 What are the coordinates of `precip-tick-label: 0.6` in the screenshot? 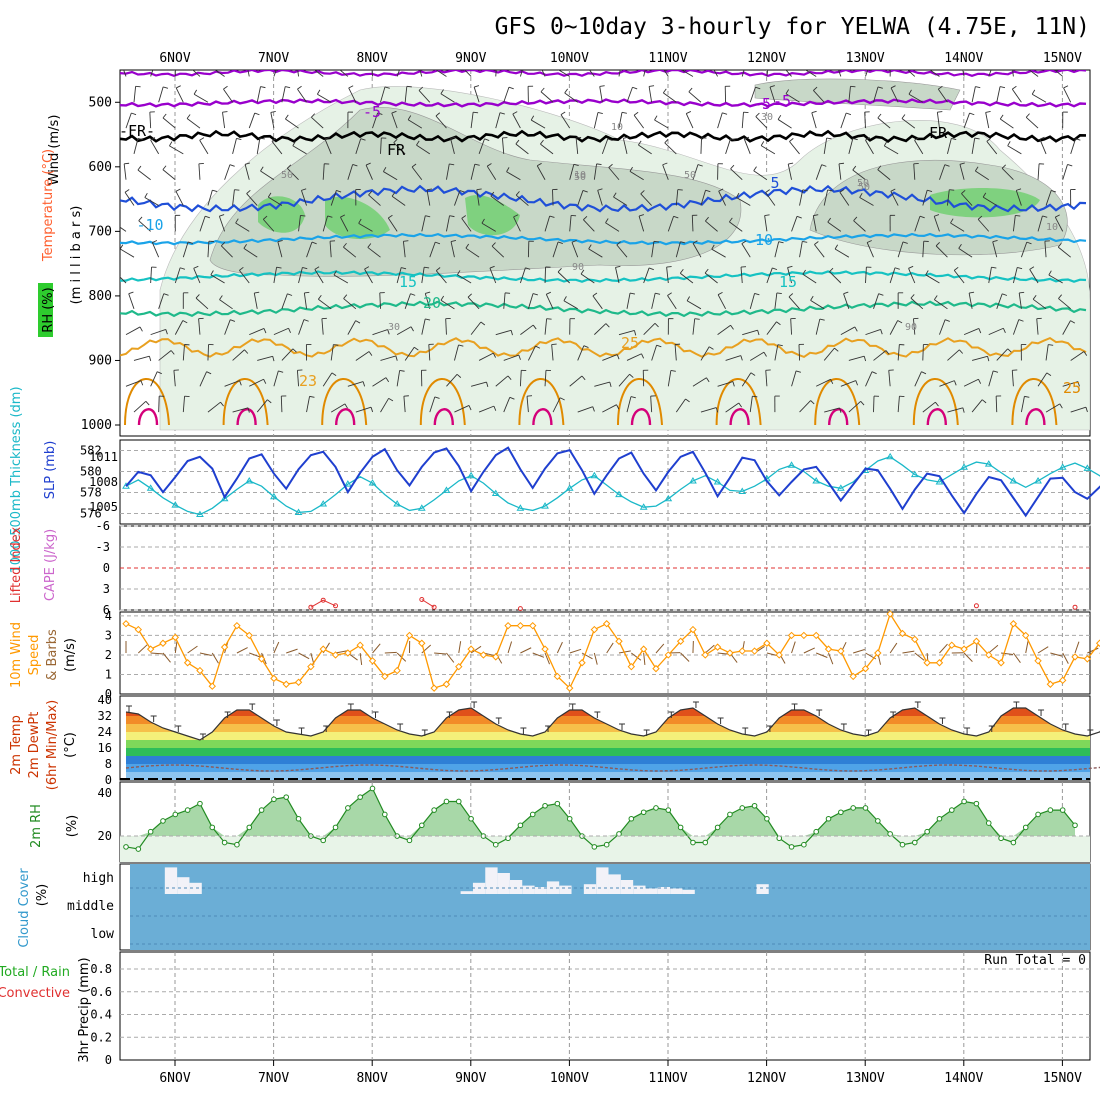 It's located at (101, 992).